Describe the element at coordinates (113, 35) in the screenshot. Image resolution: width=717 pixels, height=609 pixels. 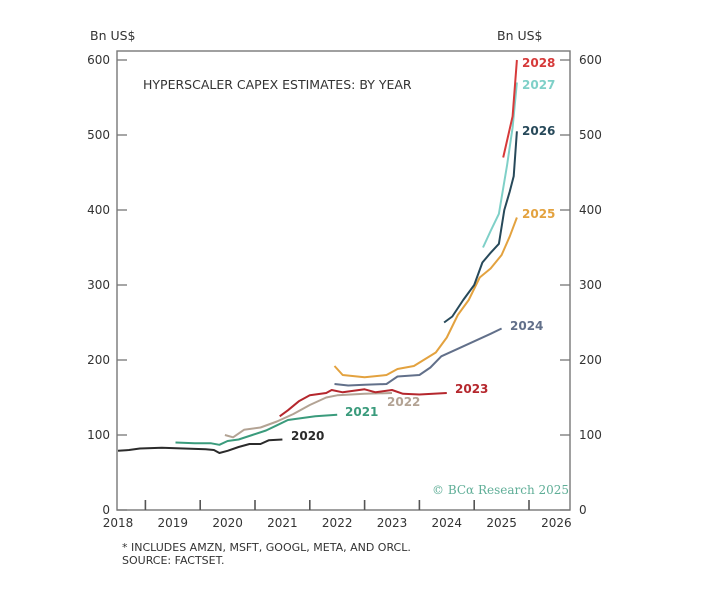
I see `left-axis-unit: Bn US$` at that location.